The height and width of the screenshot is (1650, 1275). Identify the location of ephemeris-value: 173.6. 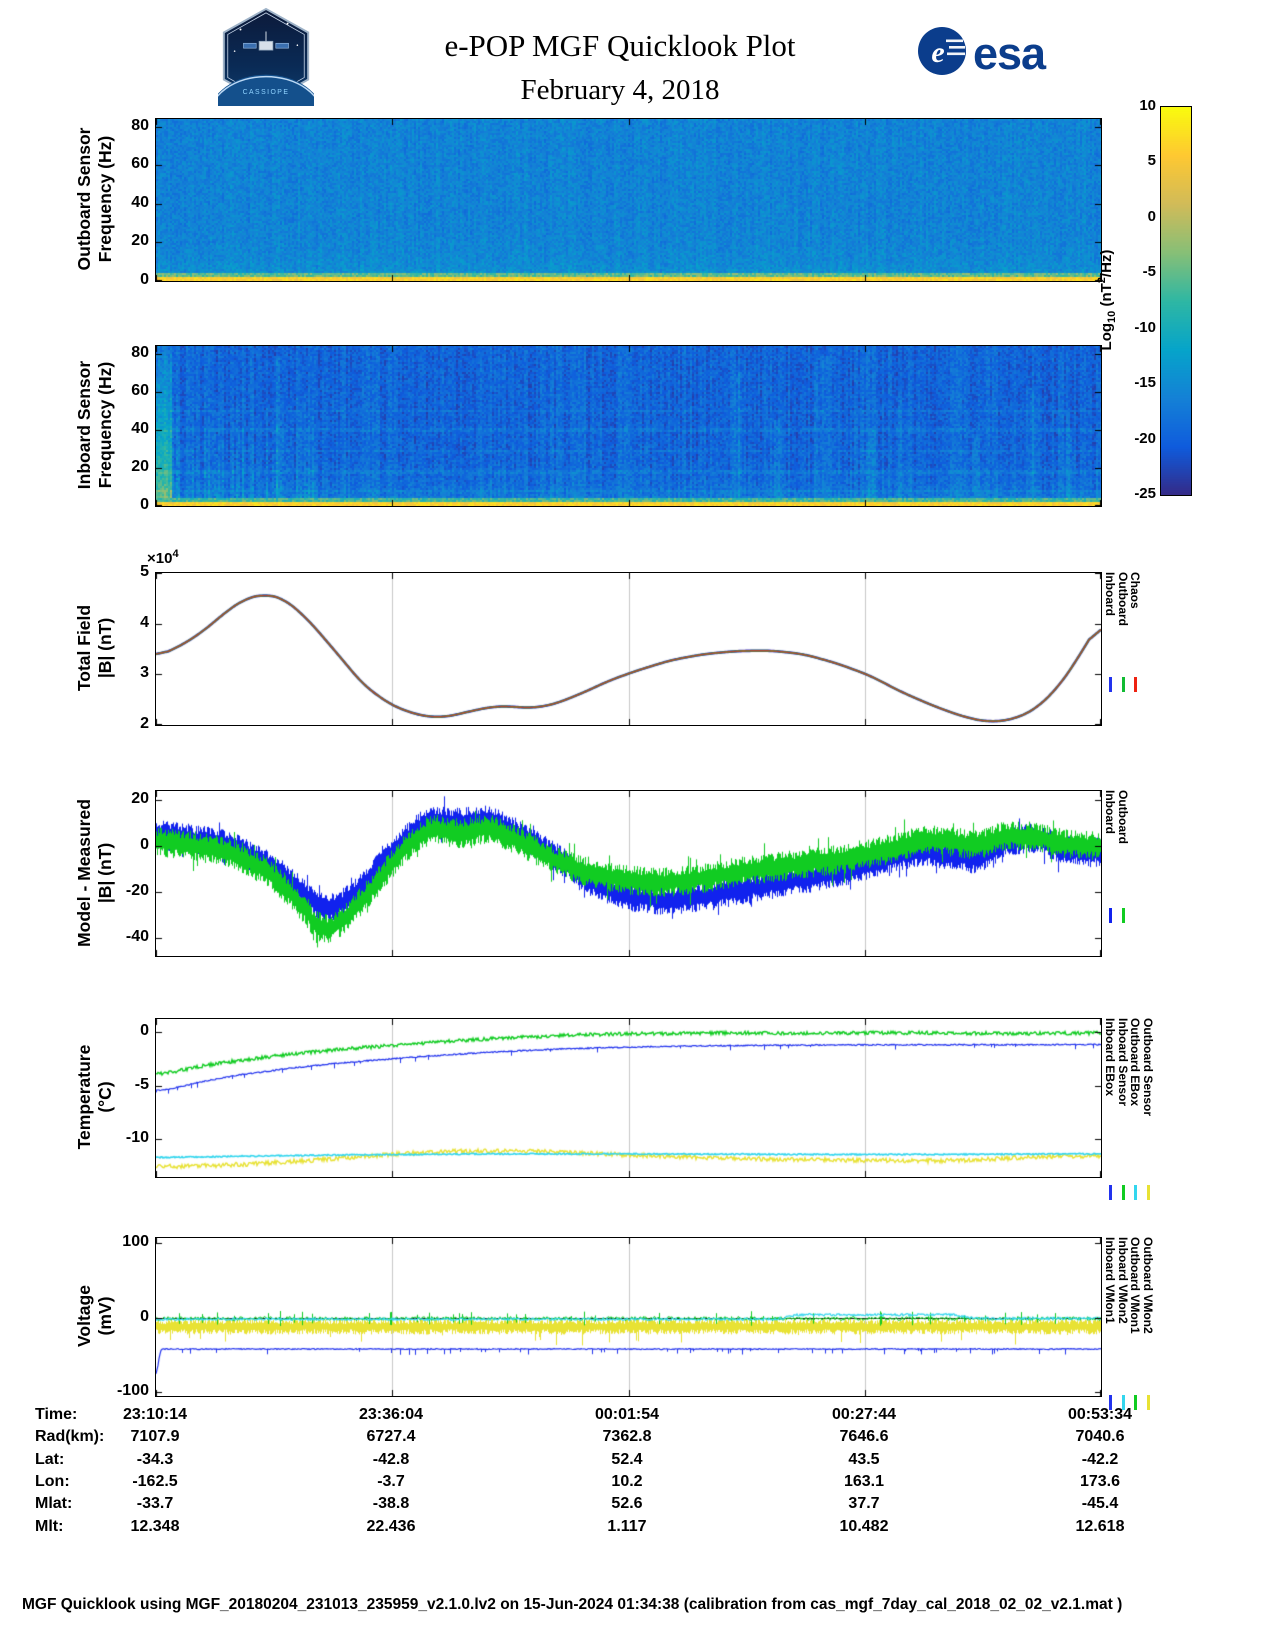
(1100, 1481).